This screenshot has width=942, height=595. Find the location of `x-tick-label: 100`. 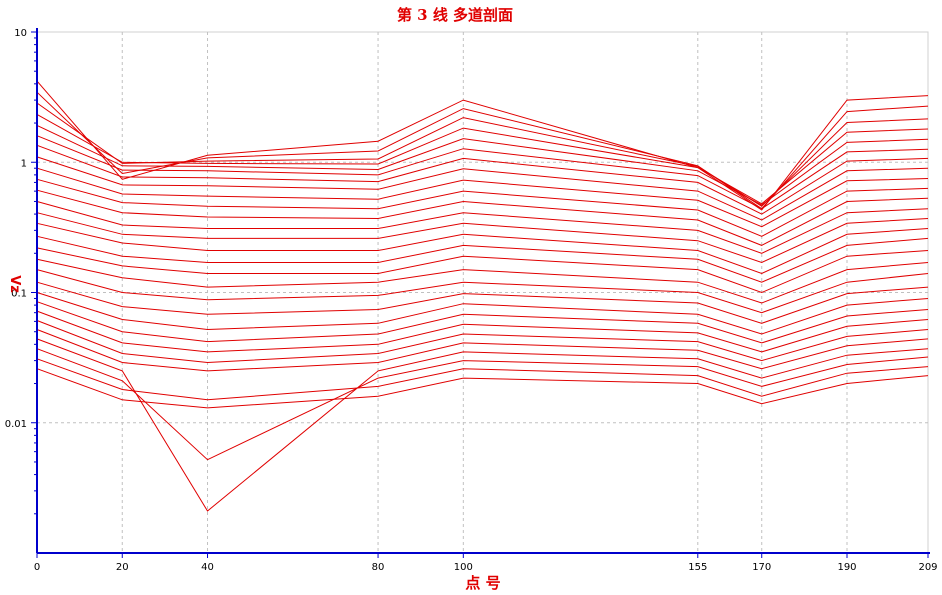

x-tick-label: 100 is located at coordinates (463, 567).